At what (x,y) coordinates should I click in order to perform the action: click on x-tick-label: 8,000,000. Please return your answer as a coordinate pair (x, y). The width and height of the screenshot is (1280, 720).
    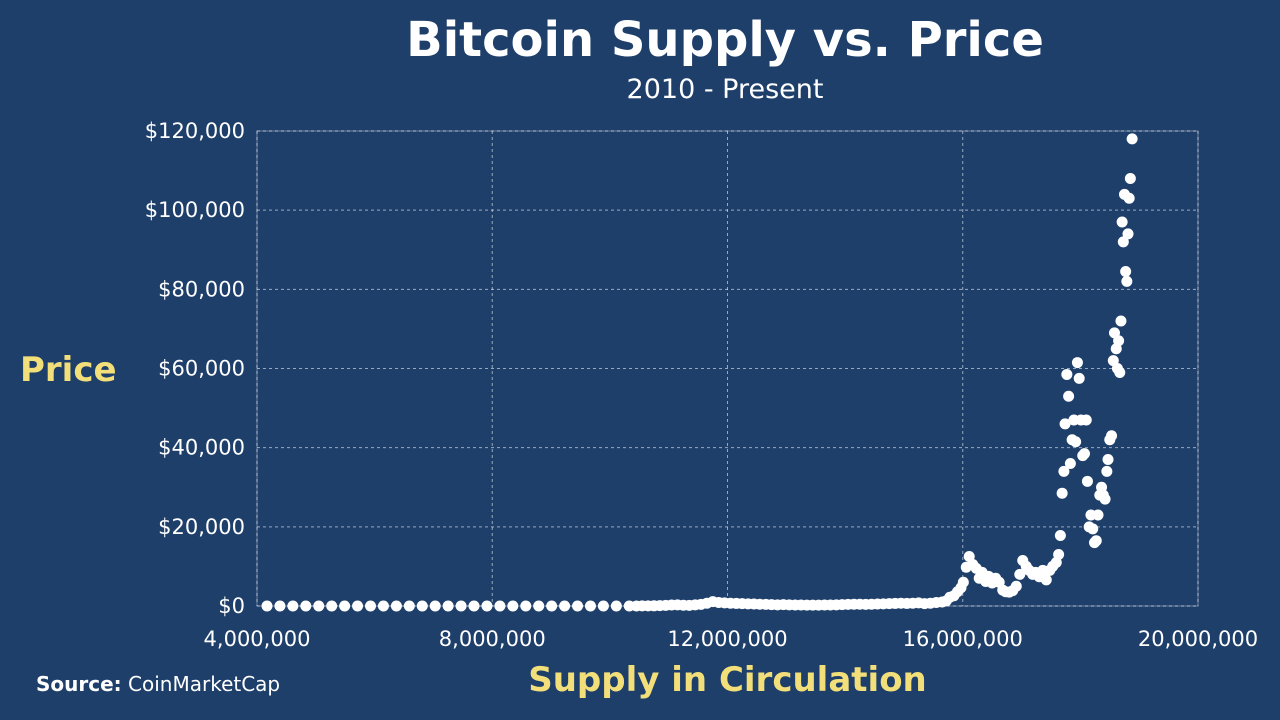
    Looking at the image, I should click on (492, 639).